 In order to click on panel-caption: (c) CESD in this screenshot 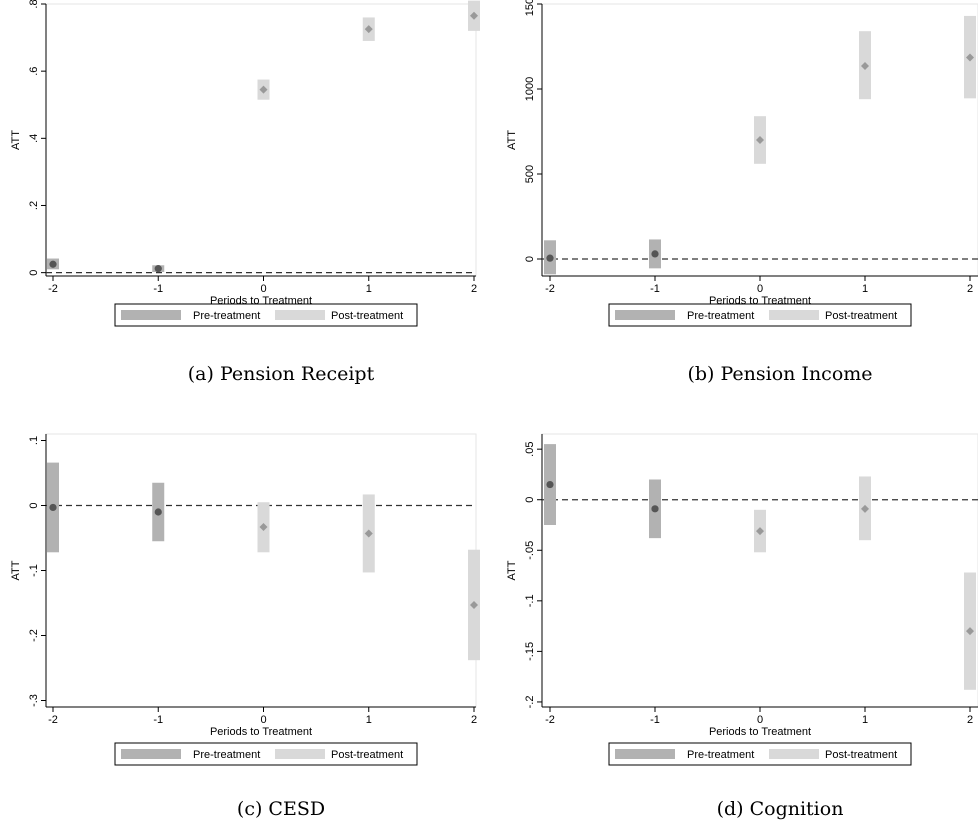, I will do `click(281, 809)`.